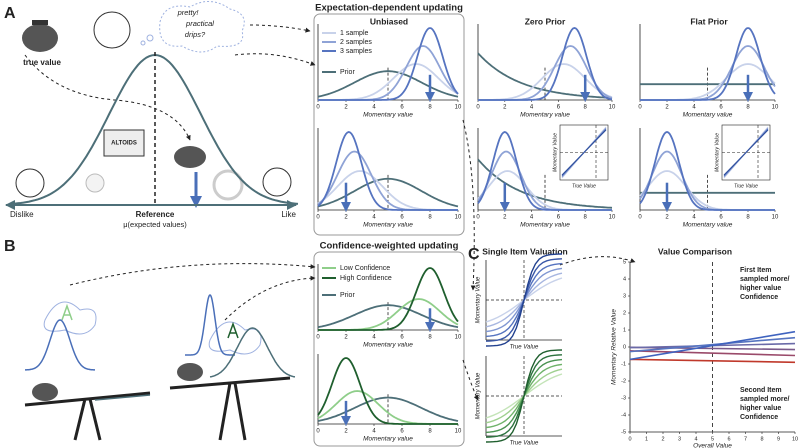 This screenshot has height=448, width=800. What do you see at coordinates (67, 312) in the screenshot?
I see `letter-a-low` at bounding box center [67, 312].